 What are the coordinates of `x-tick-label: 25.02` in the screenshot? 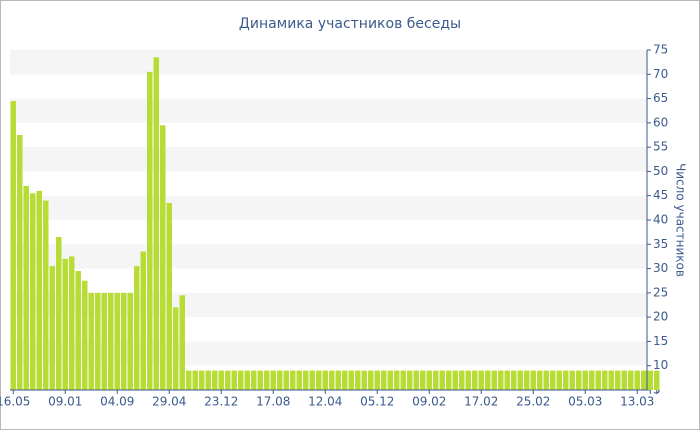 It's located at (533, 402).